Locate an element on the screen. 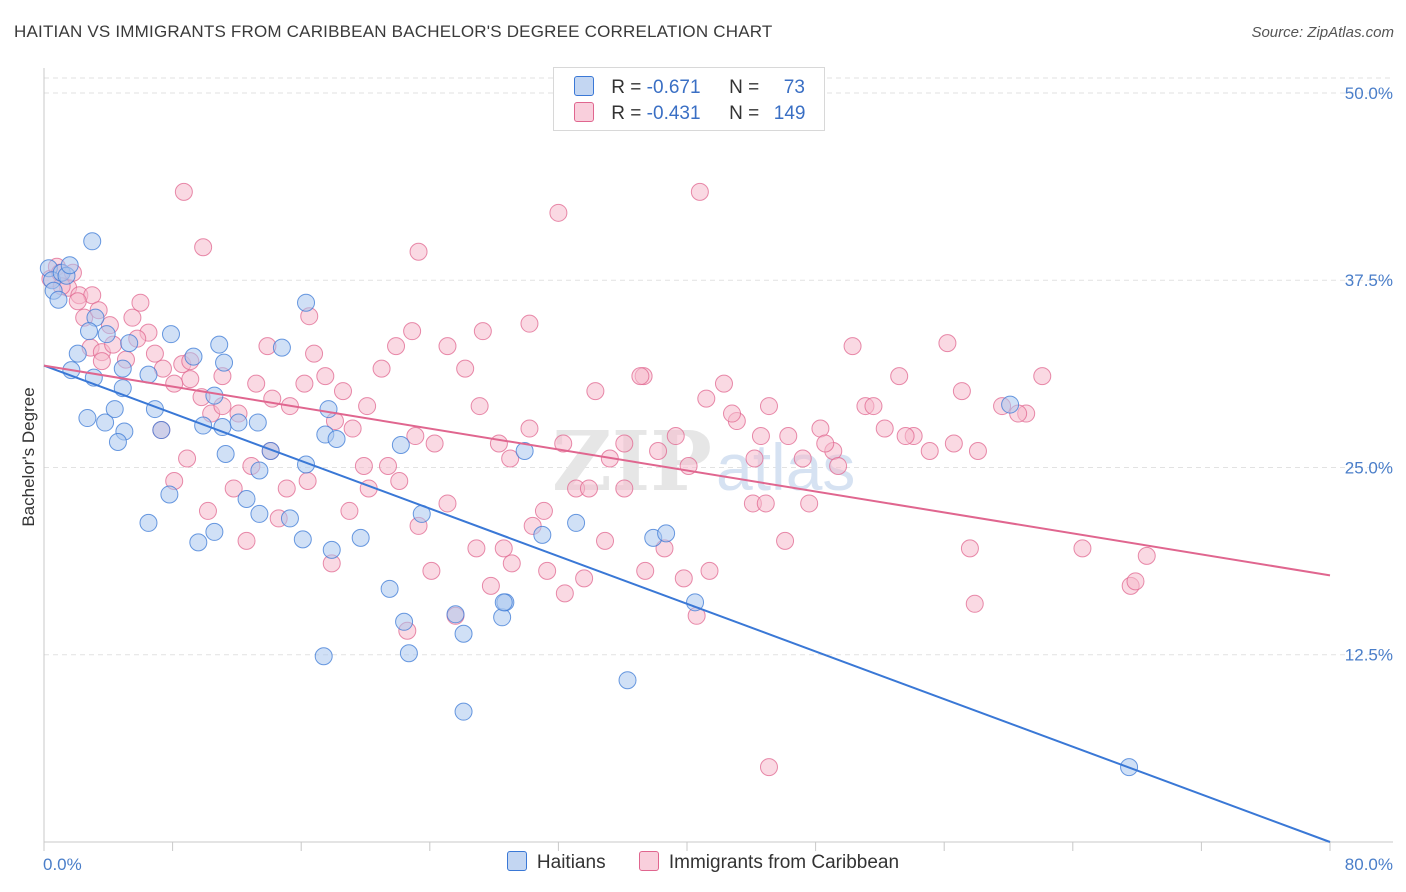 The height and width of the screenshot is (892, 1406). haitians-legend-swatch is located at coordinates (516, 861).